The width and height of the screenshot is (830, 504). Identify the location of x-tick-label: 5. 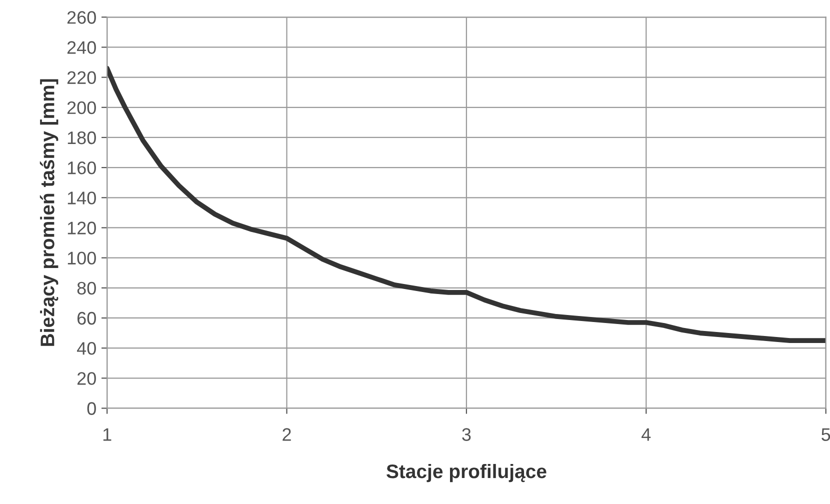
(826, 434).